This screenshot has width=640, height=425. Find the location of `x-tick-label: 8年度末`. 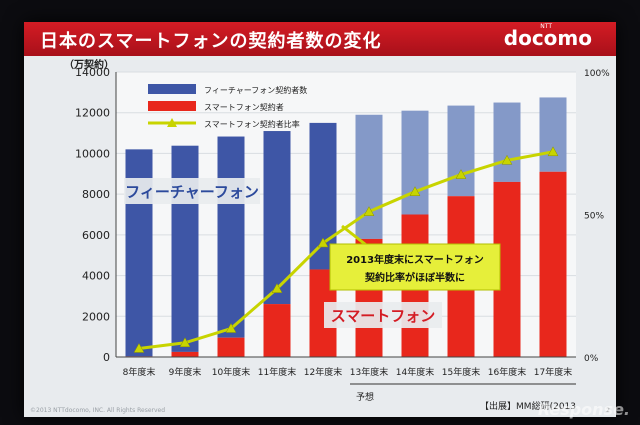

x-tick-label: 8年度末 is located at coordinates (139, 372).